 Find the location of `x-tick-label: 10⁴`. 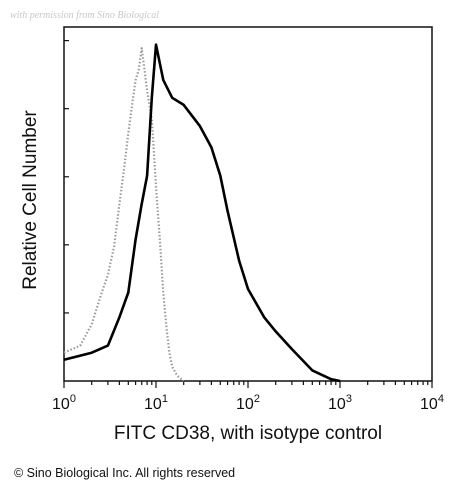

x-tick-label: 10⁴ is located at coordinates (432, 403).